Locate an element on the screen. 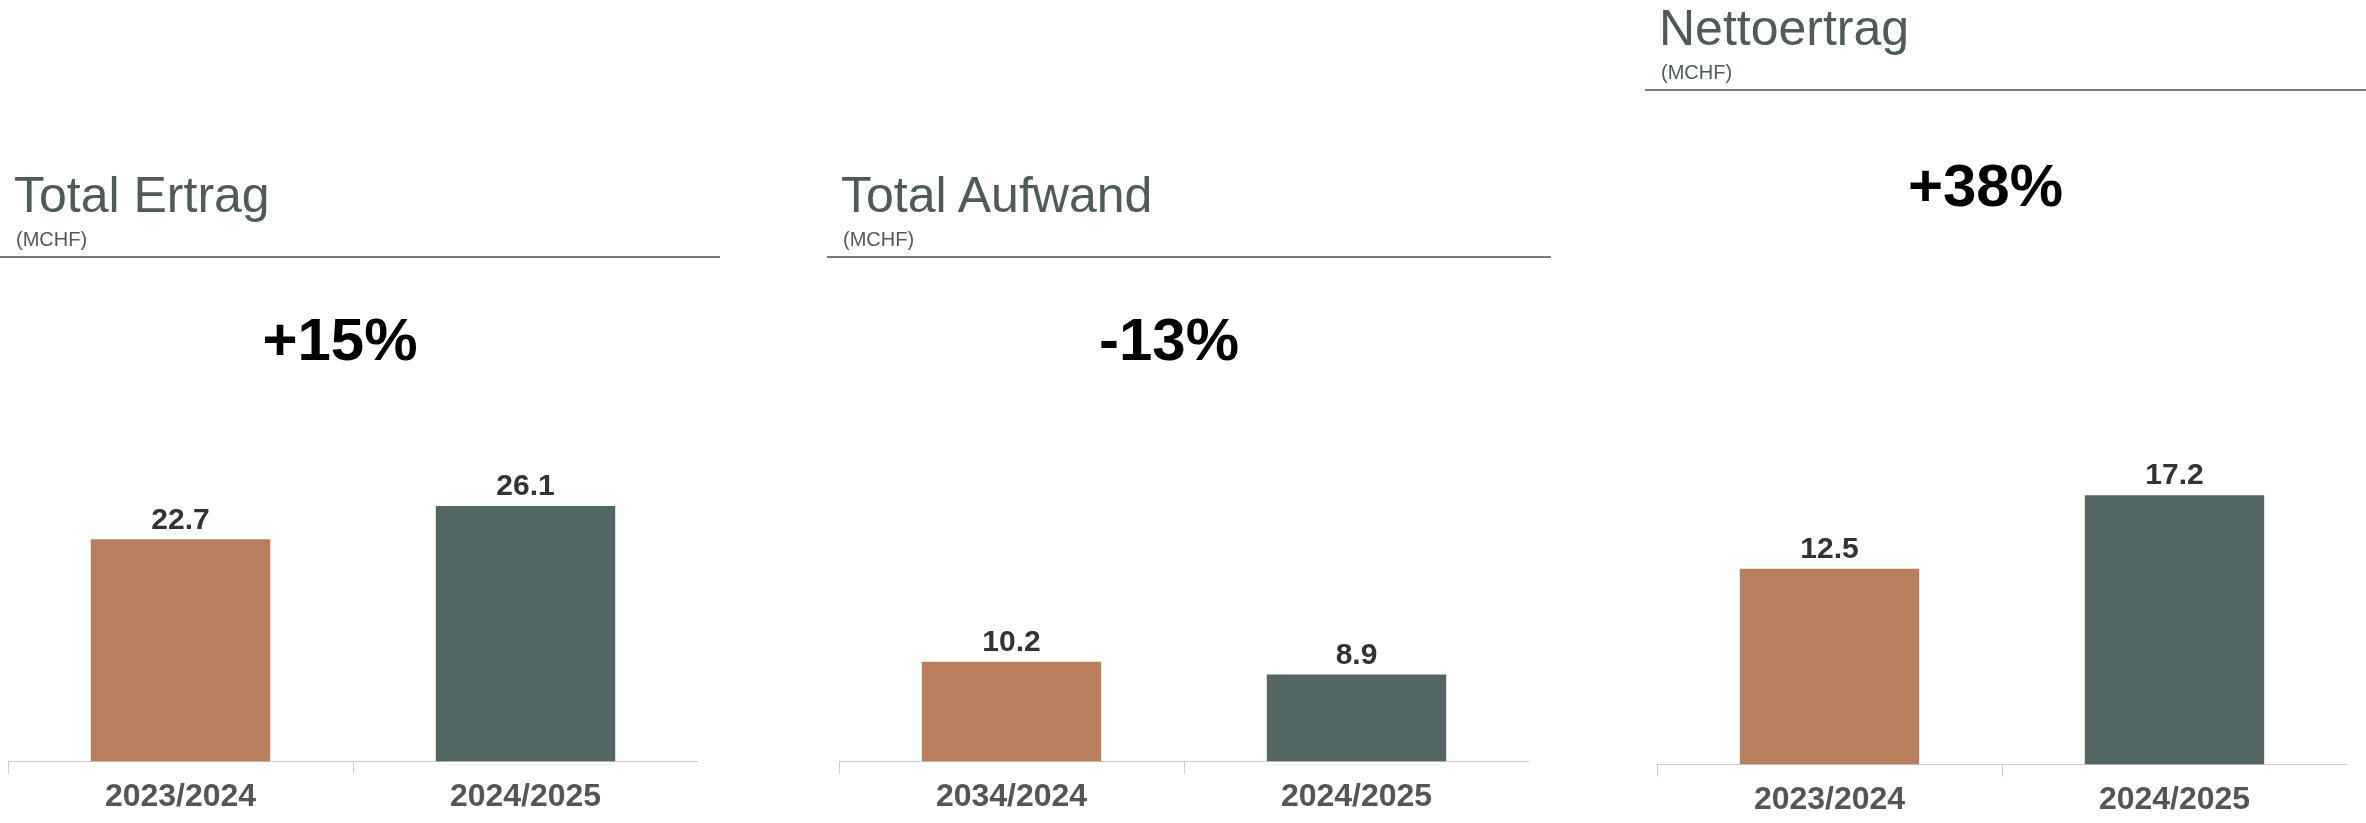  data-label: 8.9 is located at coordinates (1356, 653).